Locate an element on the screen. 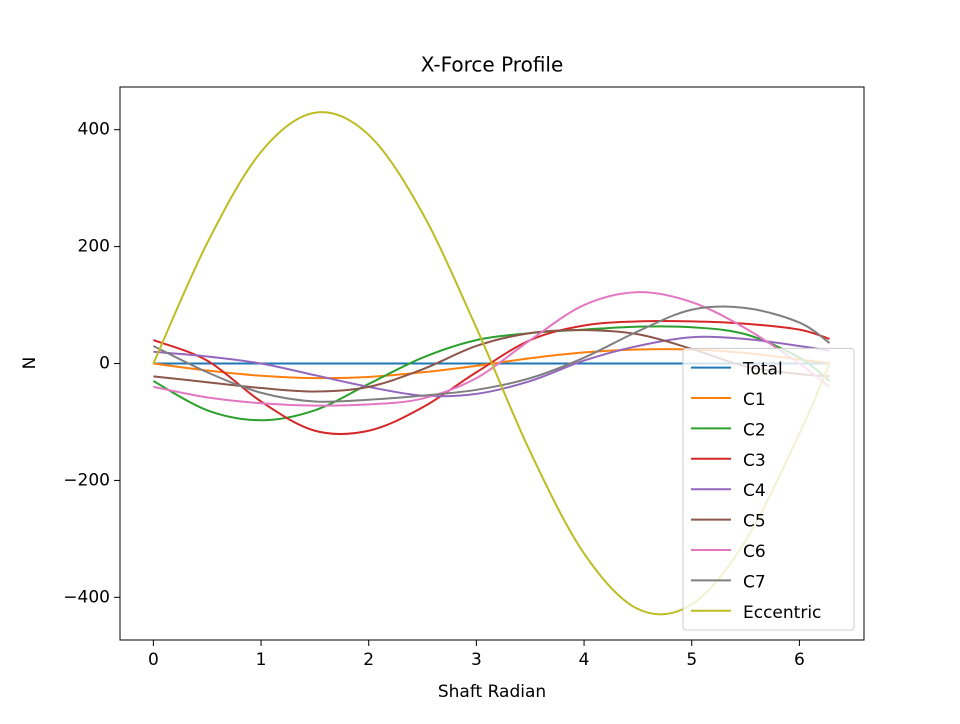 This screenshot has width=960, height=724. x-tick-label: 6 is located at coordinates (799, 660).